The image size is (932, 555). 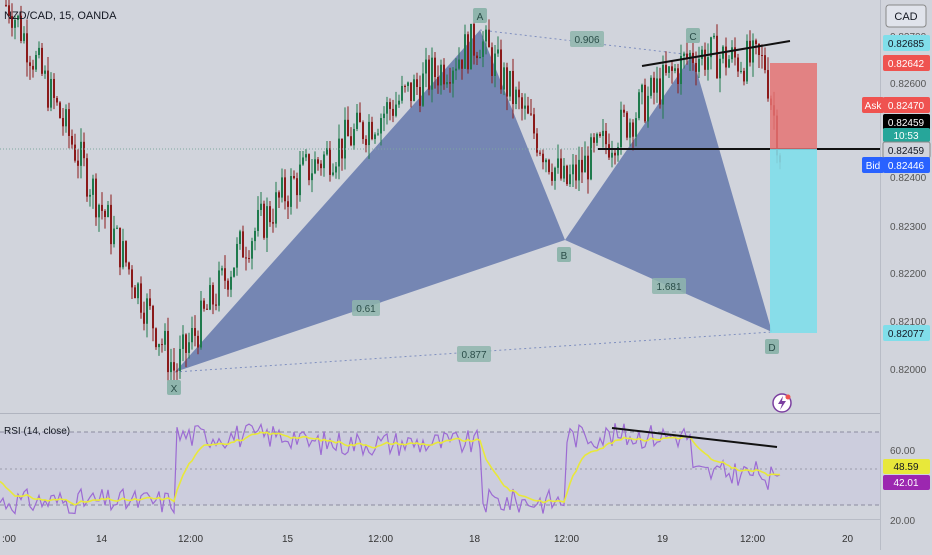 What do you see at coordinates (668, 193) in the screenshot?
I see `pattern-triangle-bcd` at bounding box center [668, 193].